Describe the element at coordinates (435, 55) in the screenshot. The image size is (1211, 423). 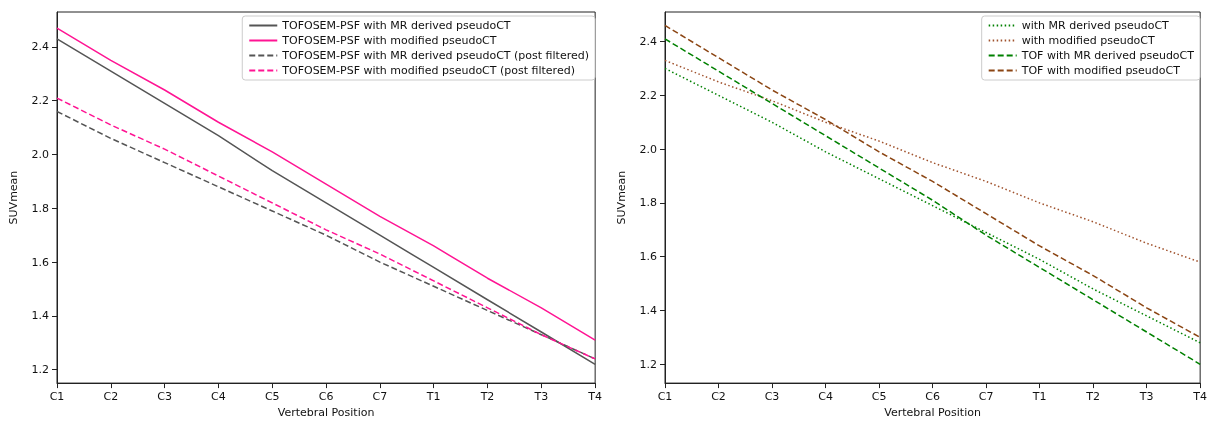
I see `legend-label: TOFOSEM-PSF with MR derived pseudoCT (post filtered)` at that location.